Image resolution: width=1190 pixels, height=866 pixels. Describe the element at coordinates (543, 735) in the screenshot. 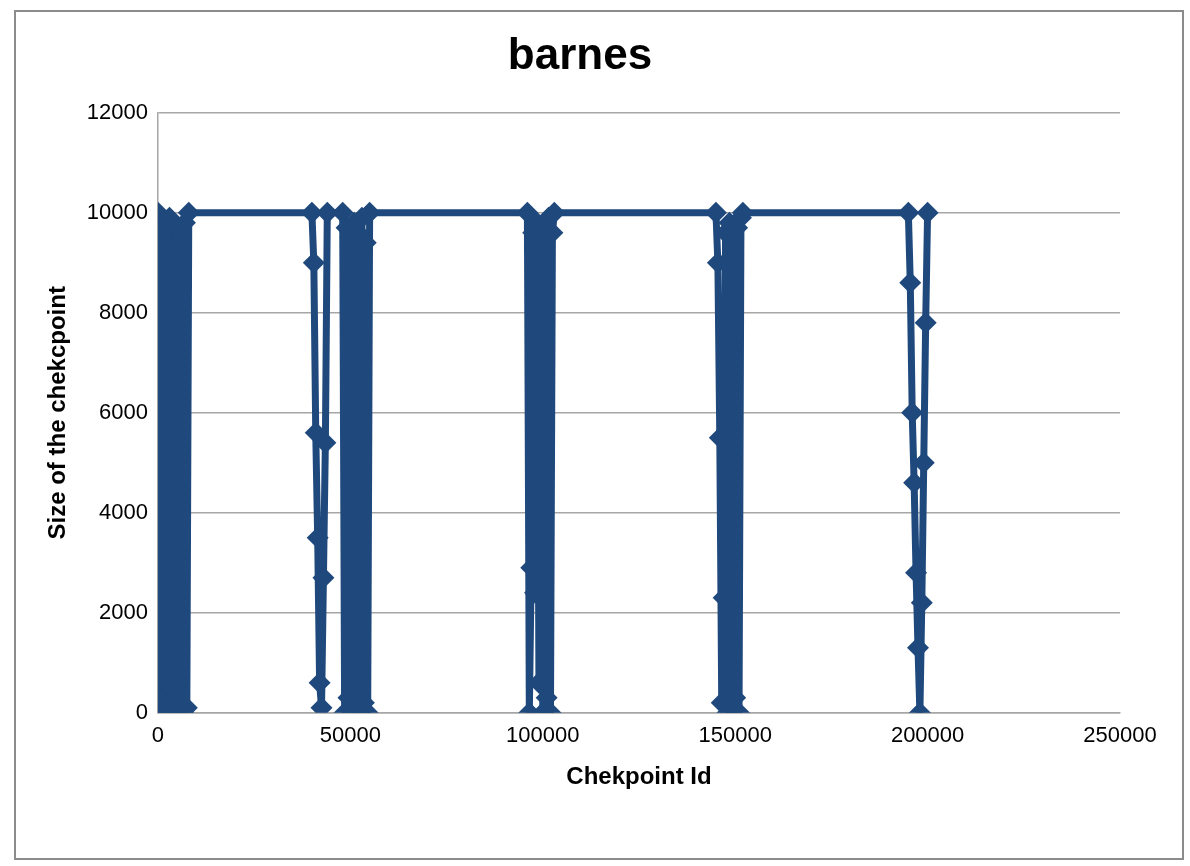

I see `x-tick-label: 100000` at that location.